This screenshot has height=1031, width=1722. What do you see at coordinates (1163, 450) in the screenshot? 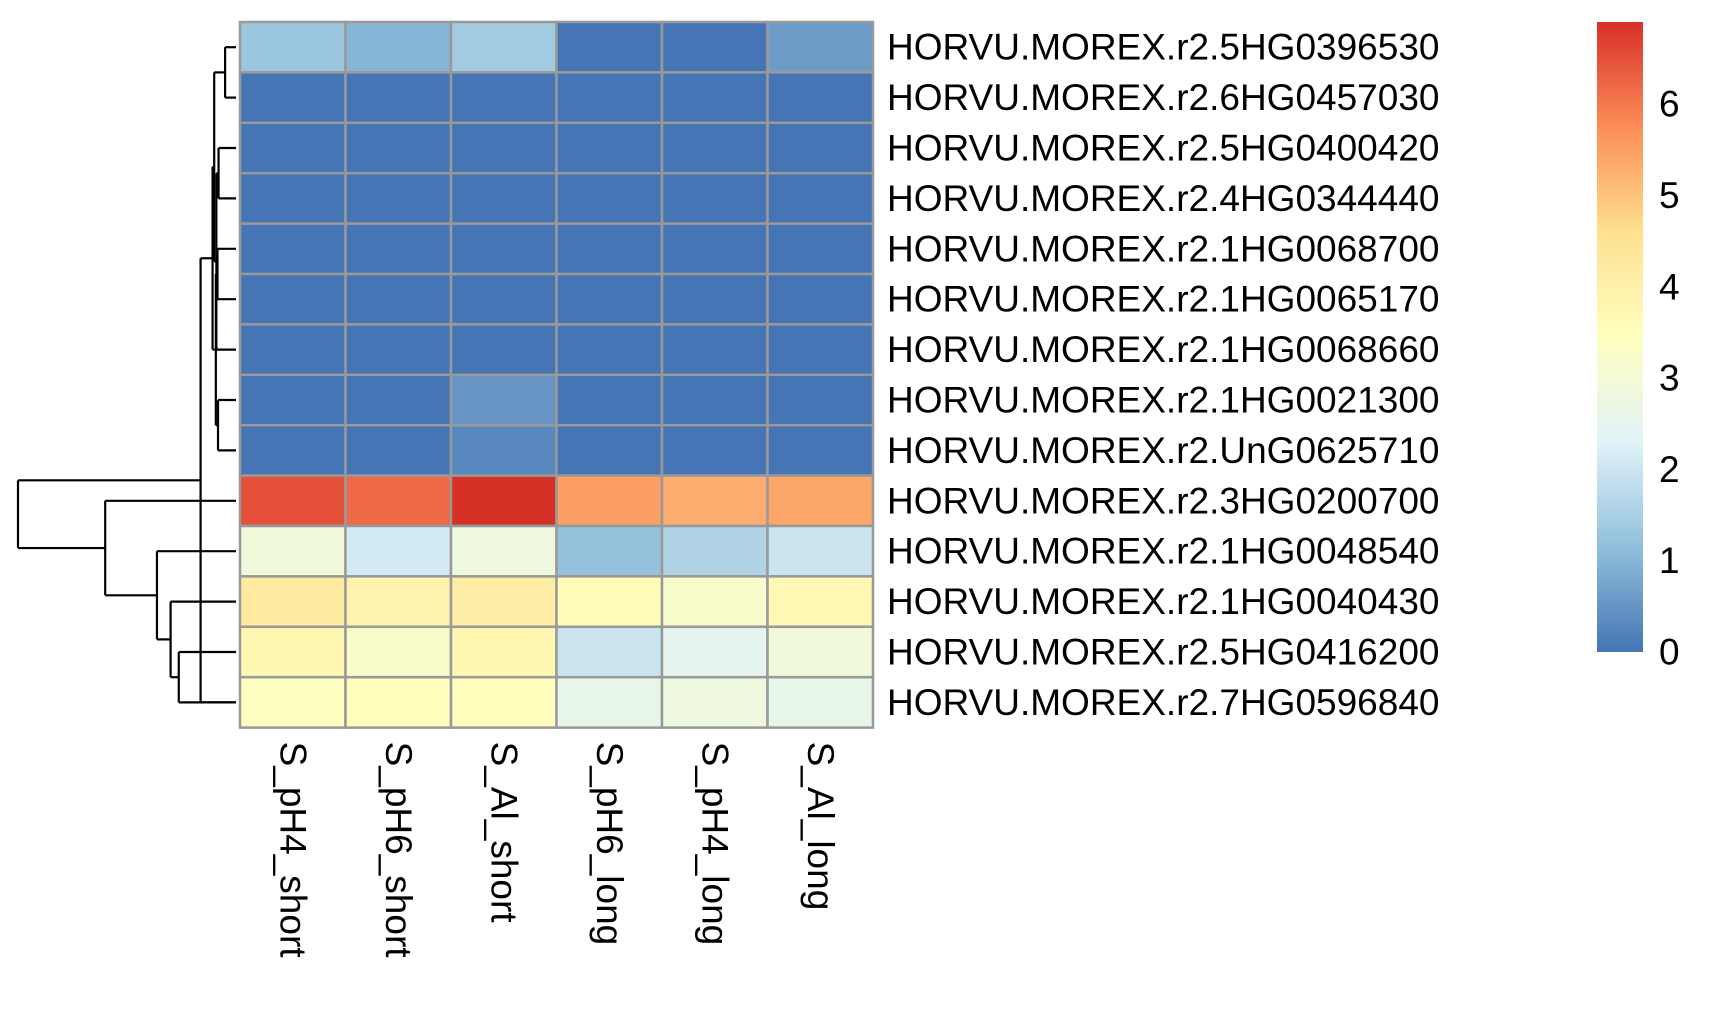
I see `row-label: HORVU.MOREX.r2.UnG0625710` at bounding box center [1163, 450].